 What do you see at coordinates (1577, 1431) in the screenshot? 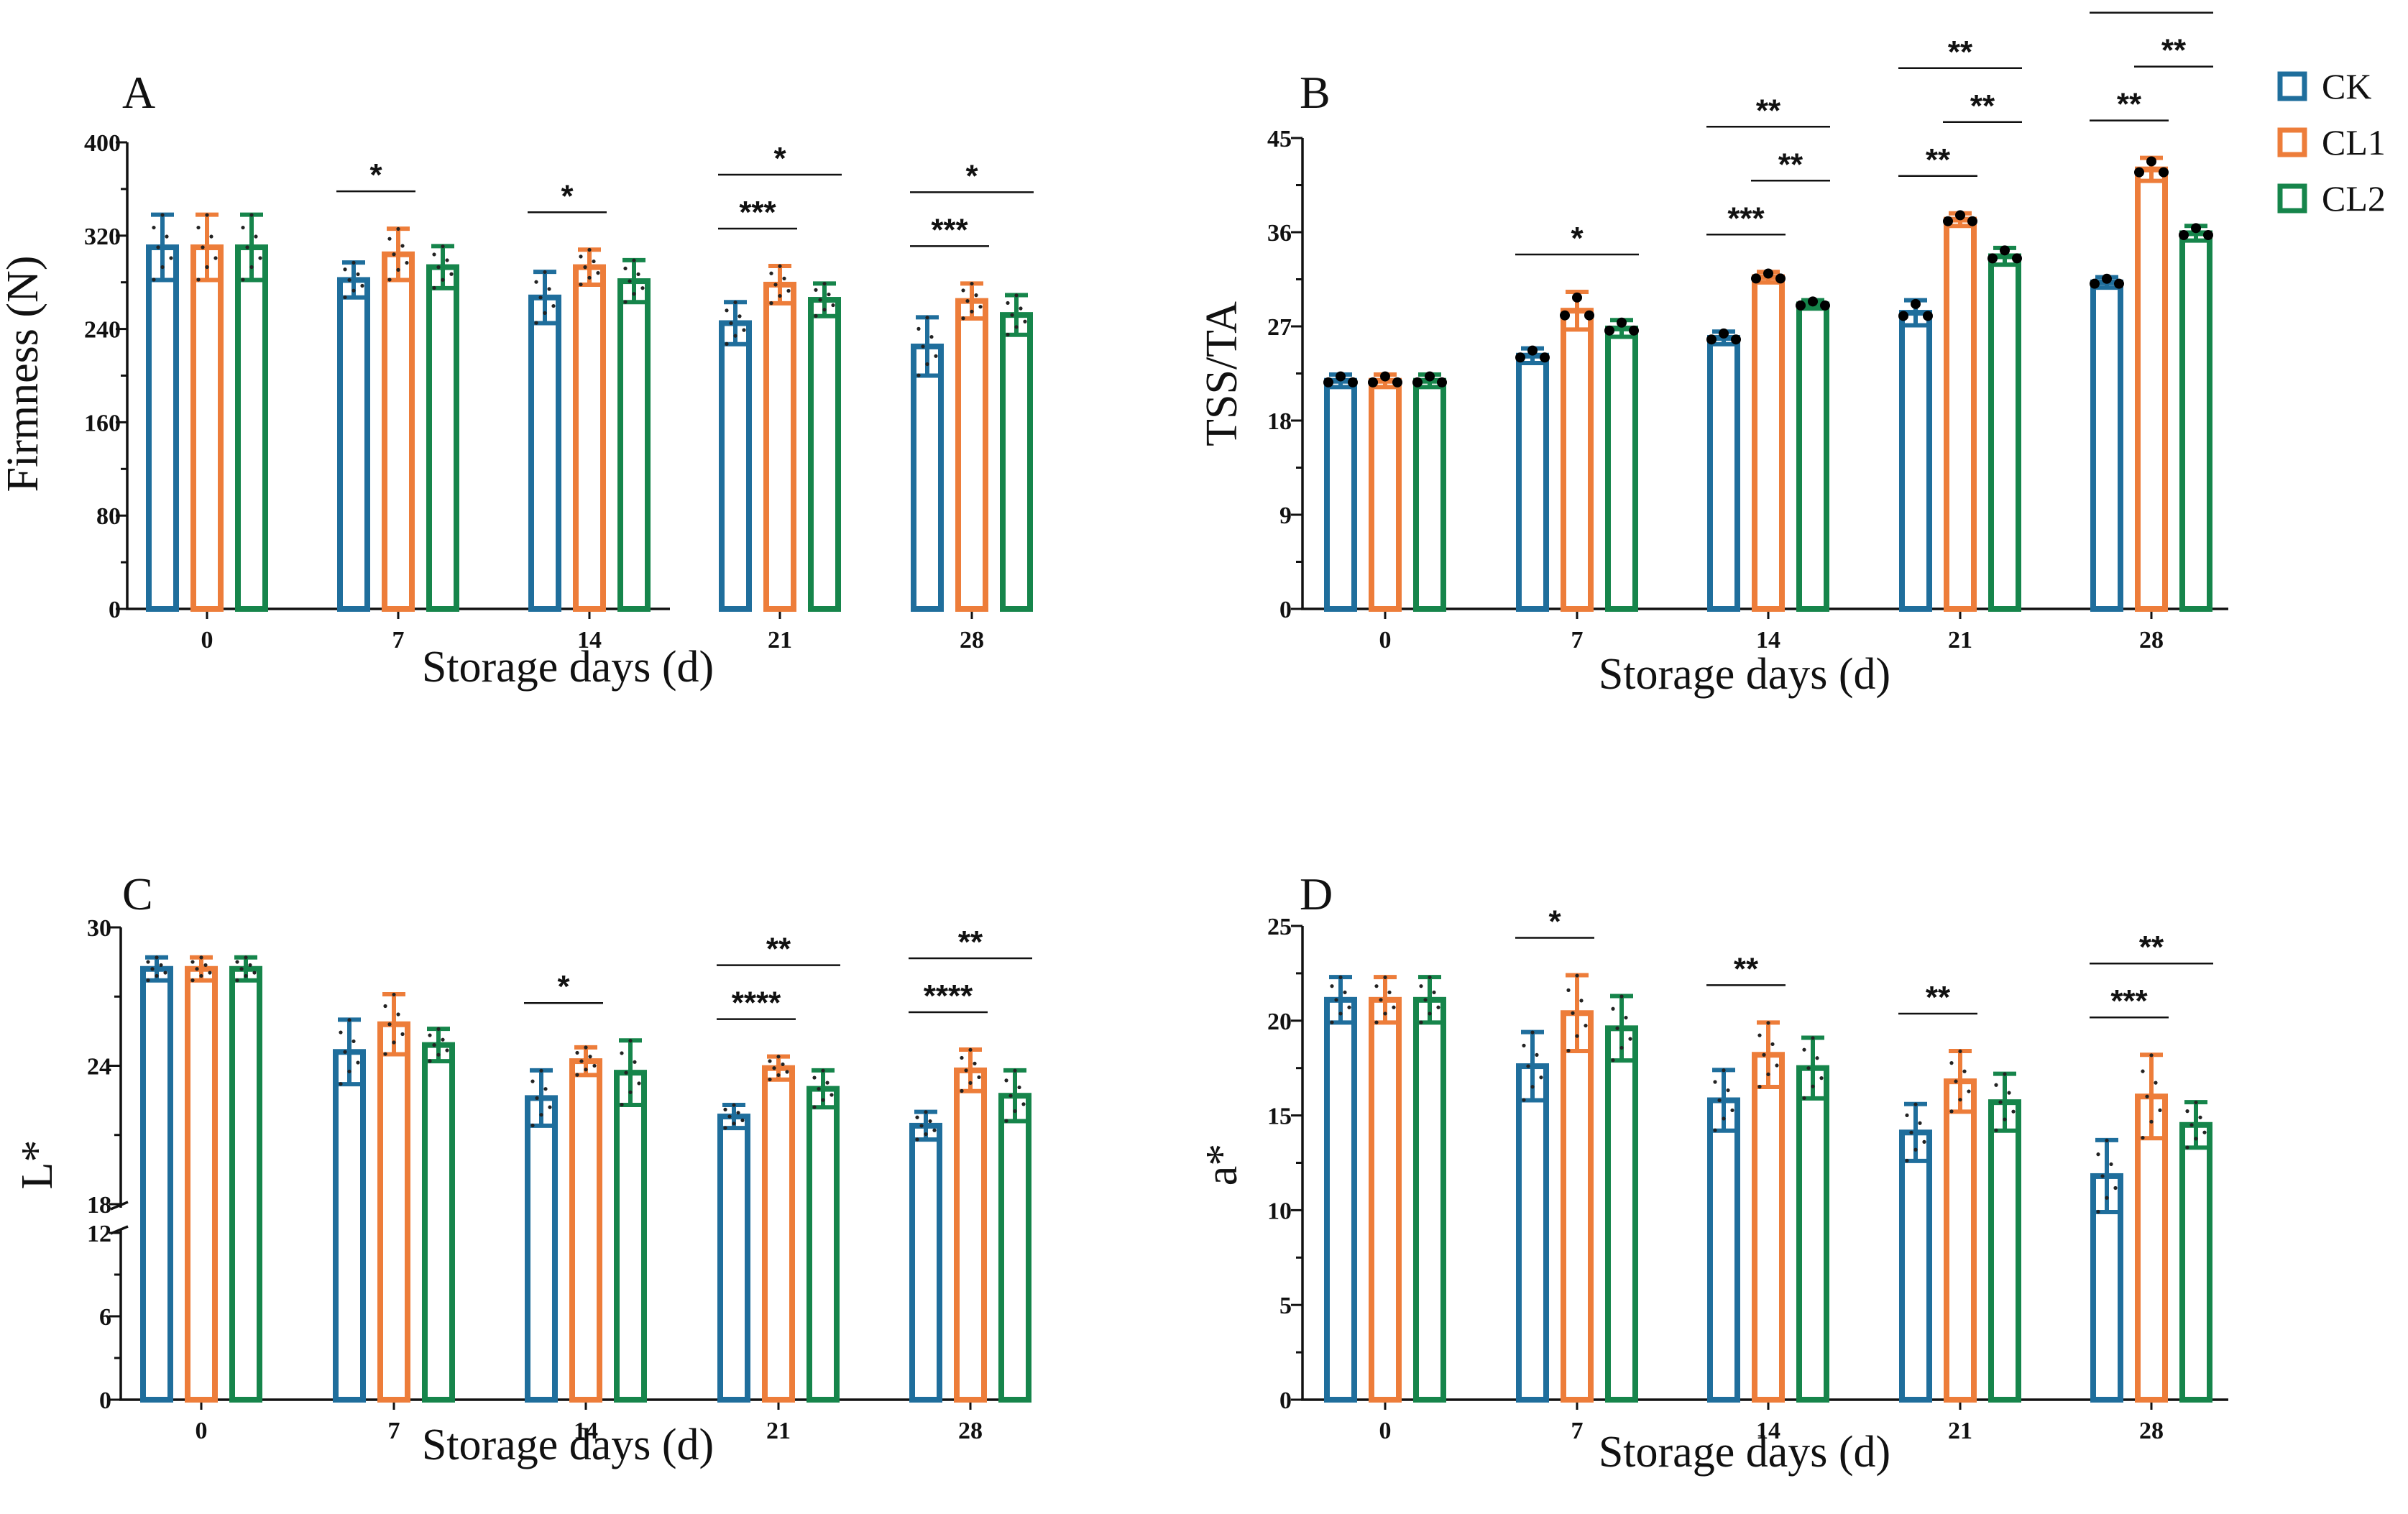
I see `x-tick-label: 7` at bounding box center [1577, 1431].